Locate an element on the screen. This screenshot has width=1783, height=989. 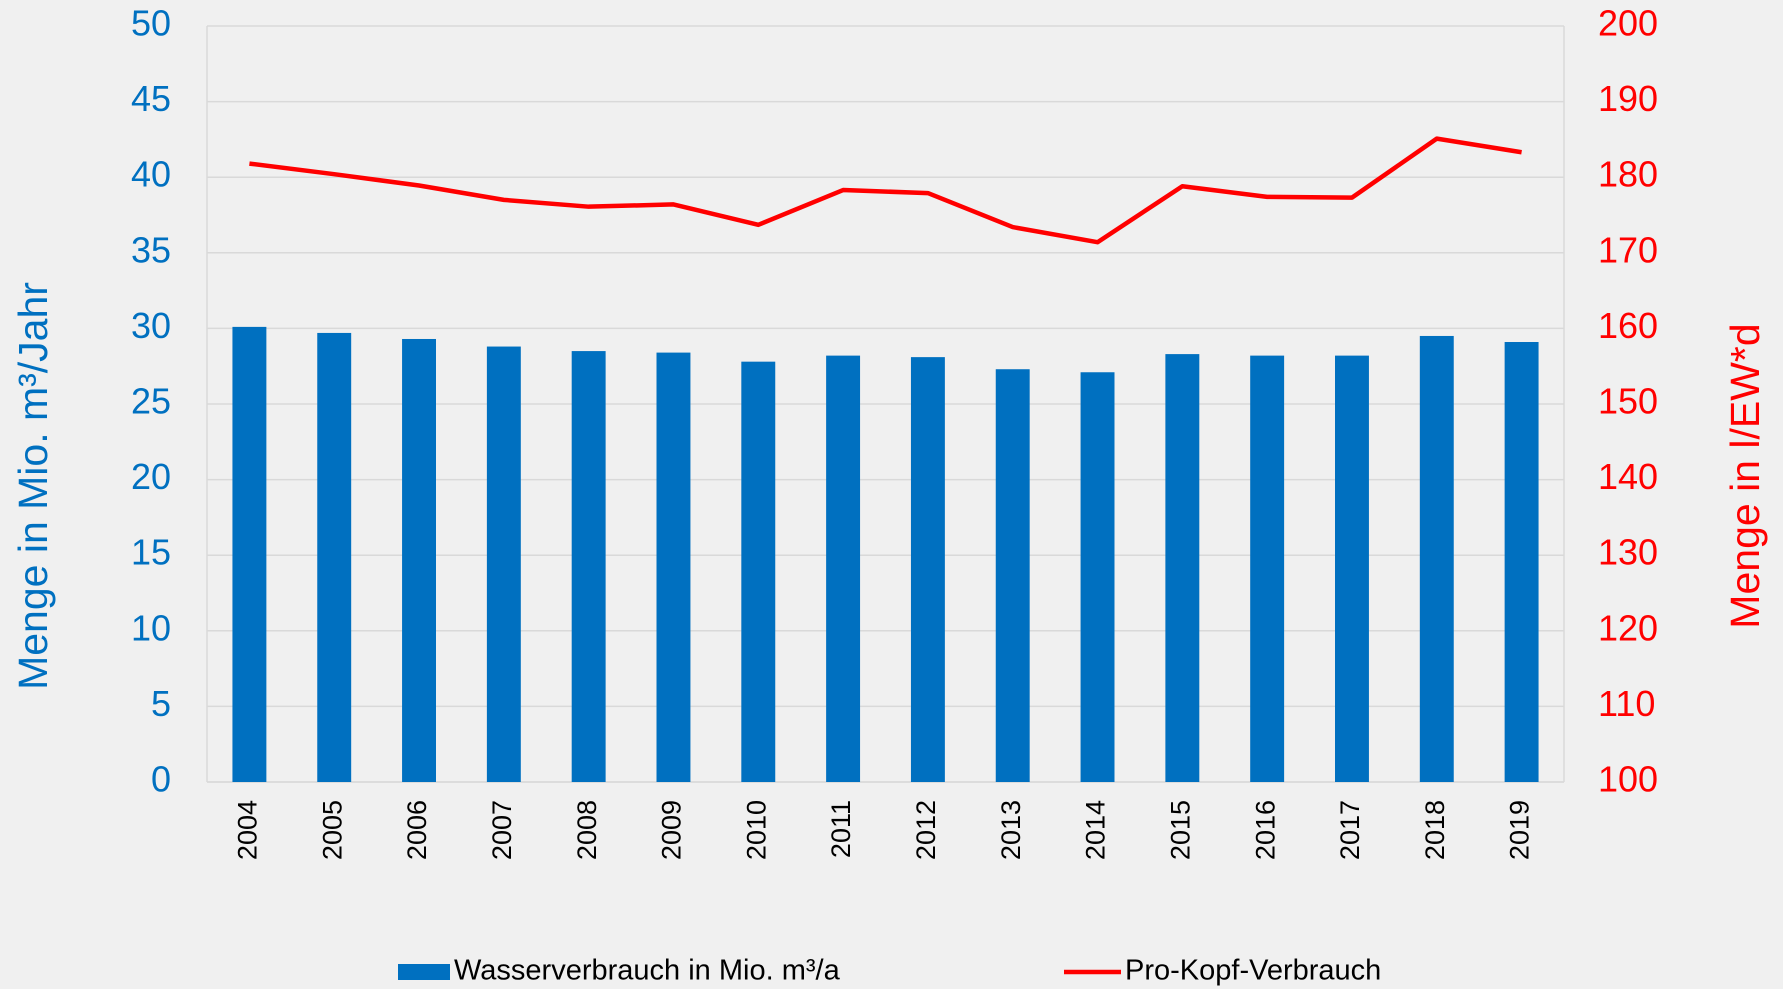
y-tick-label: 15 is located at coordinates (151, 552).